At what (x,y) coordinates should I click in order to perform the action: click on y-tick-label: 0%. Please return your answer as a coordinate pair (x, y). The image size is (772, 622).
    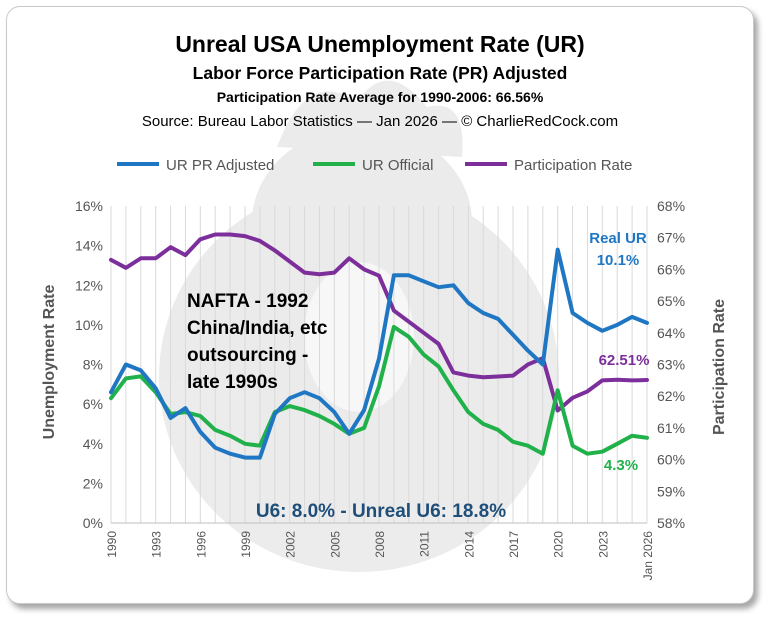
    Looking at the image, I should click on (93, 523).